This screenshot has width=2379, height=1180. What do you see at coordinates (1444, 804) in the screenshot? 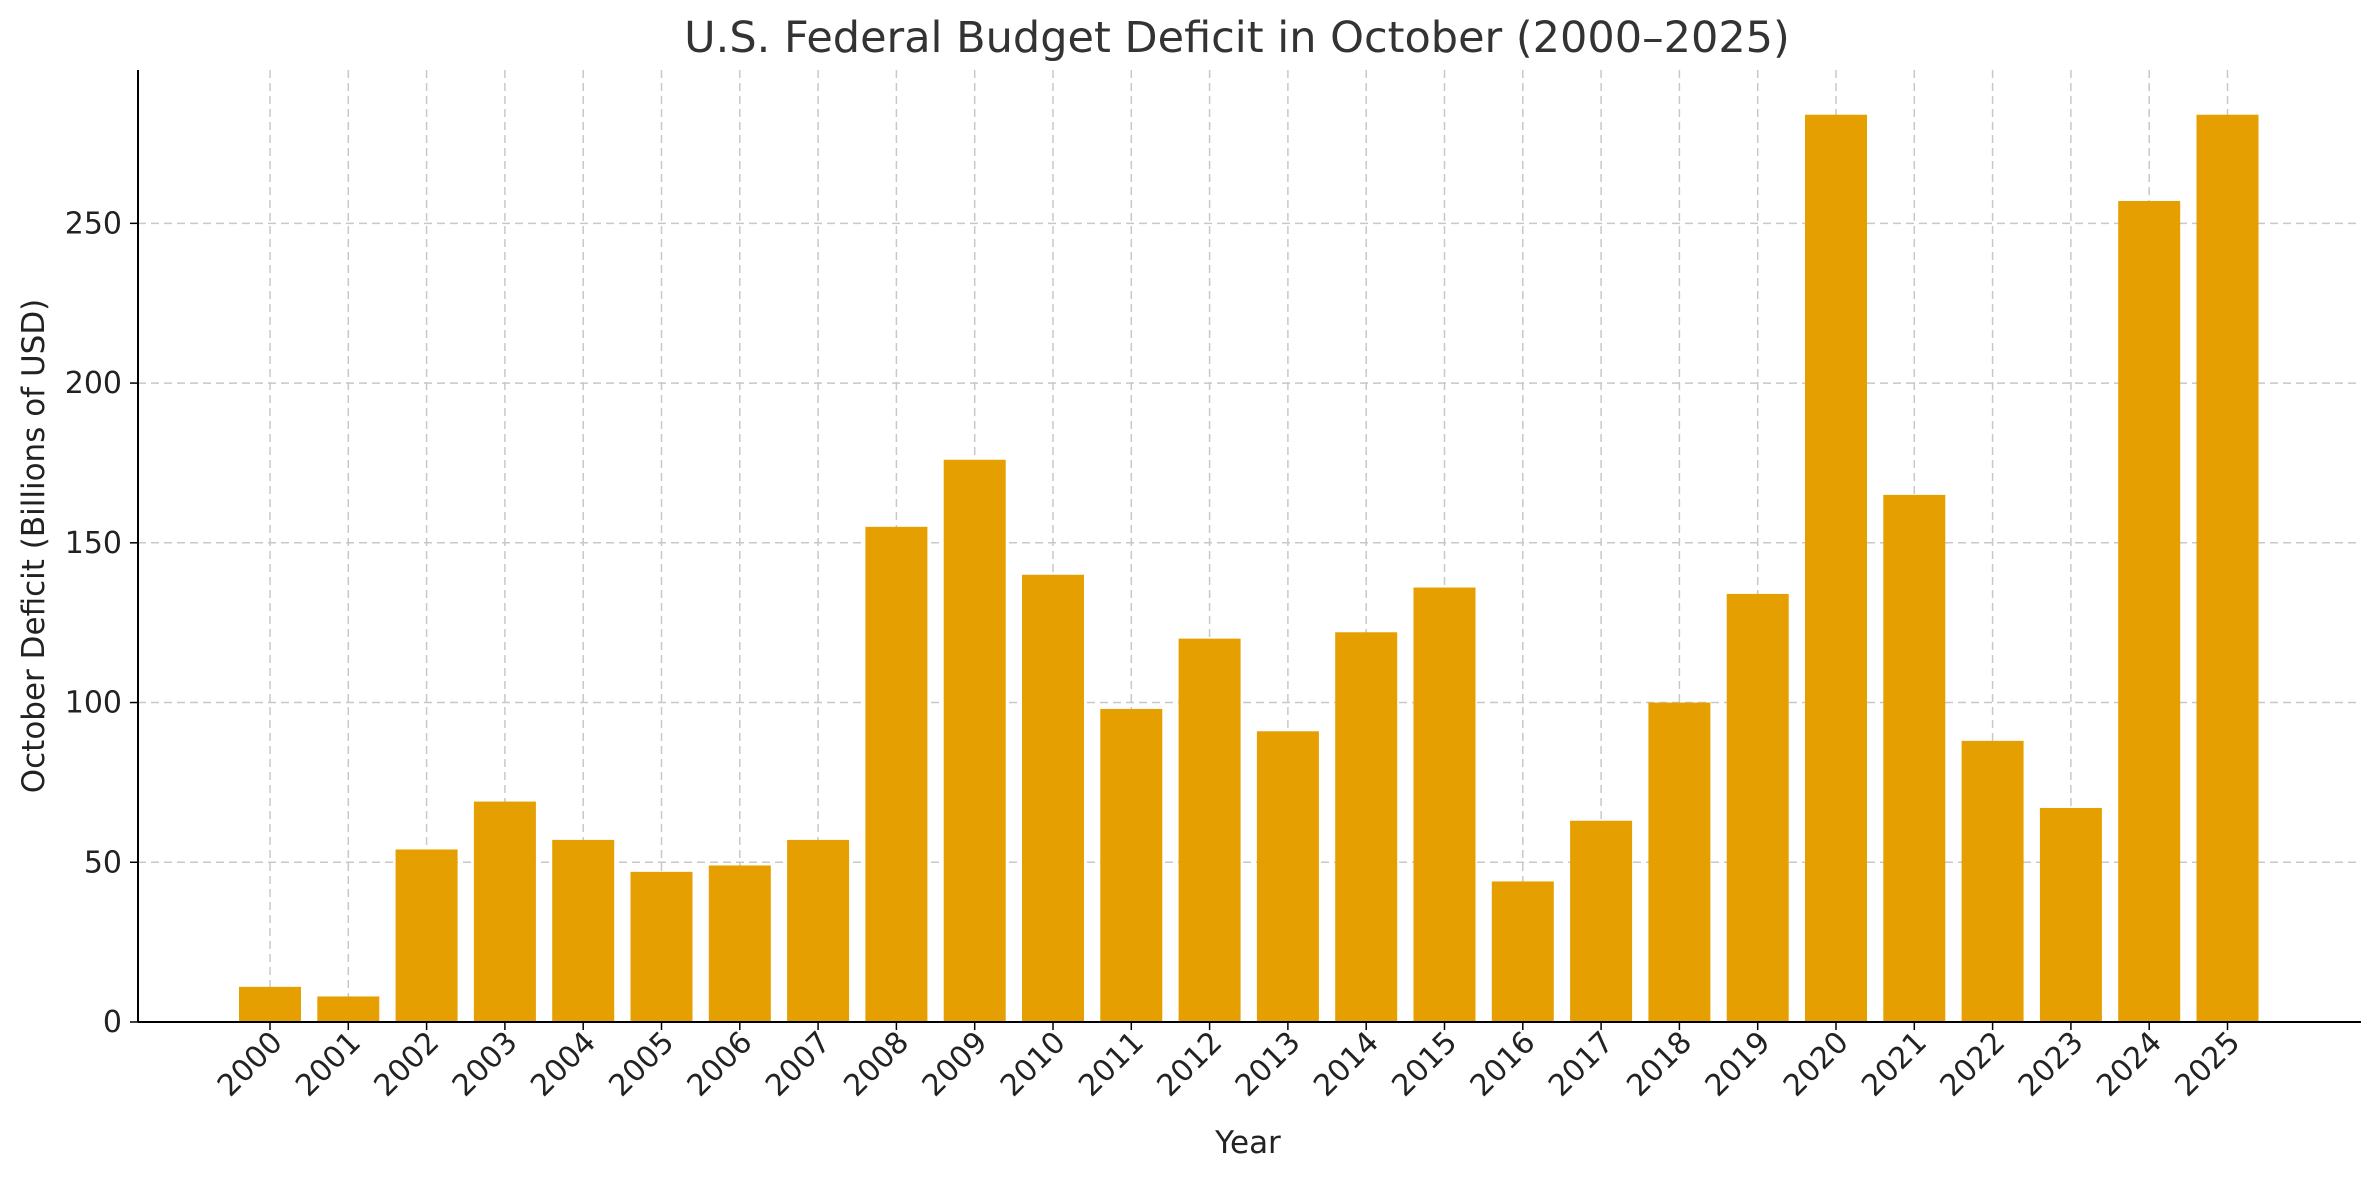
I see `bar-2015` at bounding box center [1444, 804].